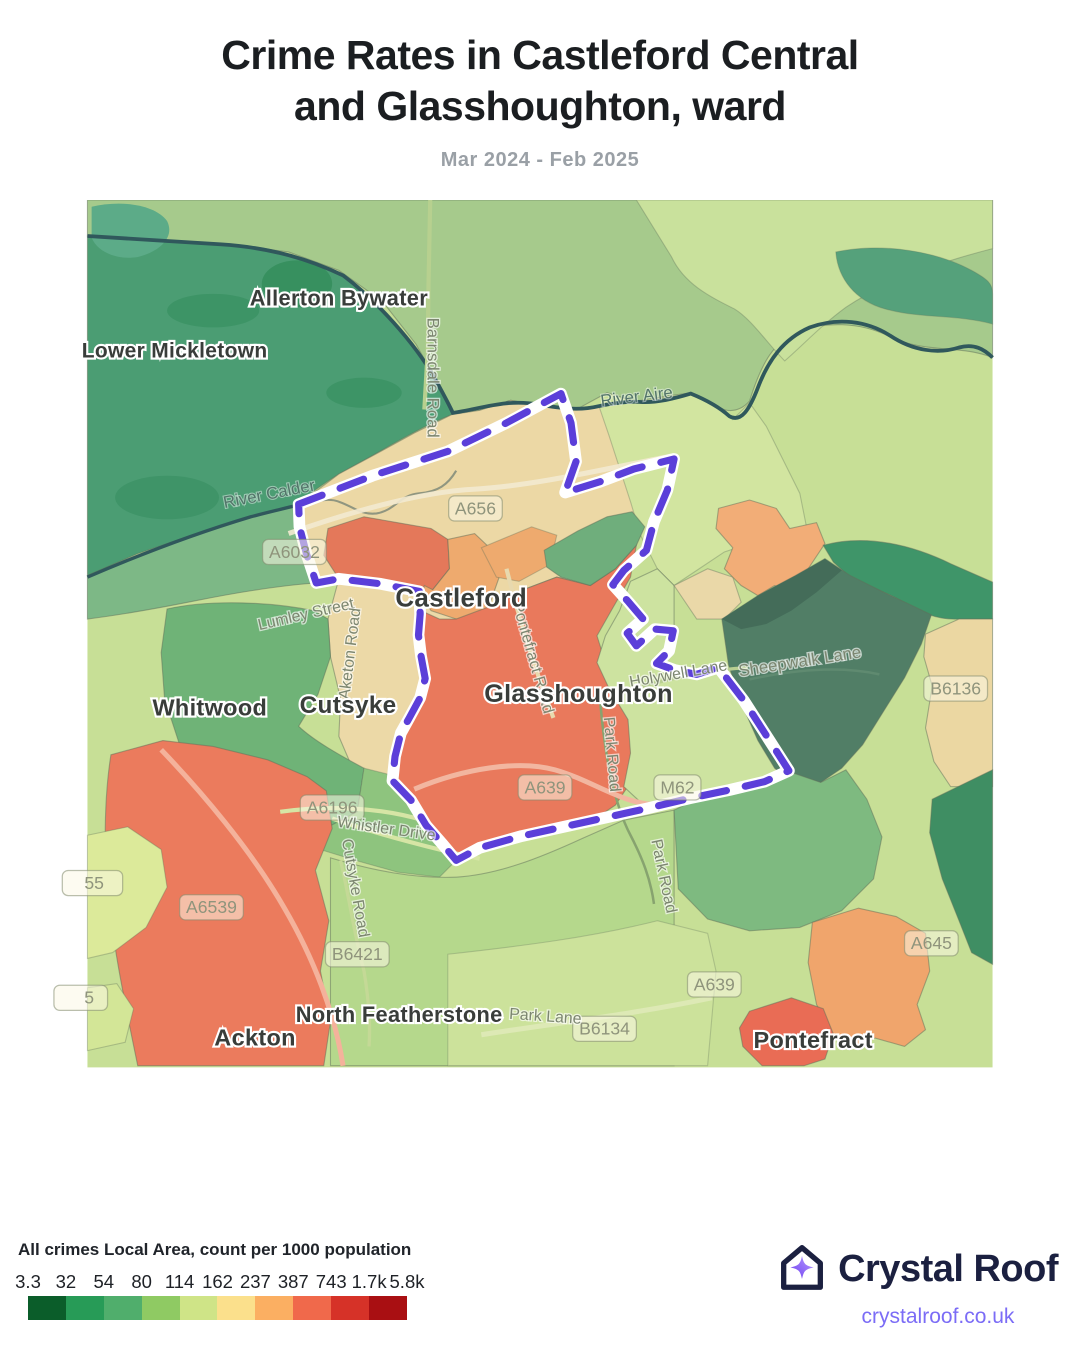 The width and height of the screenshot is (1080, 1350). I want to click on svg-text: A6032, so click(294, 552).